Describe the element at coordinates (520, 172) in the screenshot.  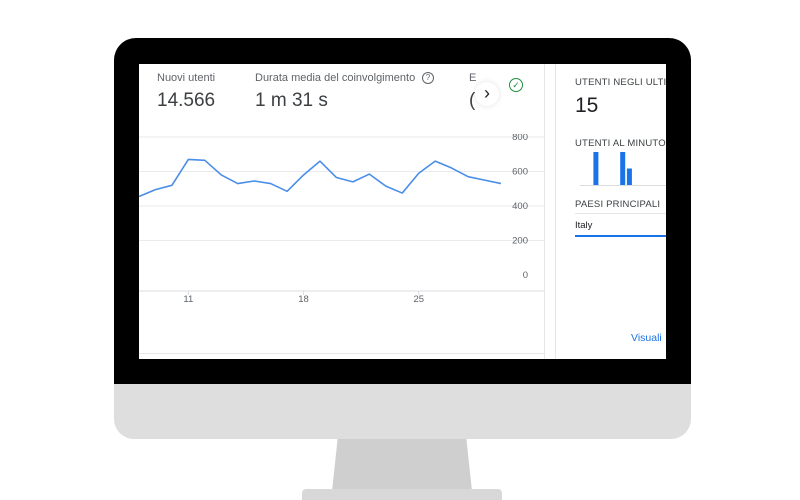
I see `y-tick-label: 600` at that location.